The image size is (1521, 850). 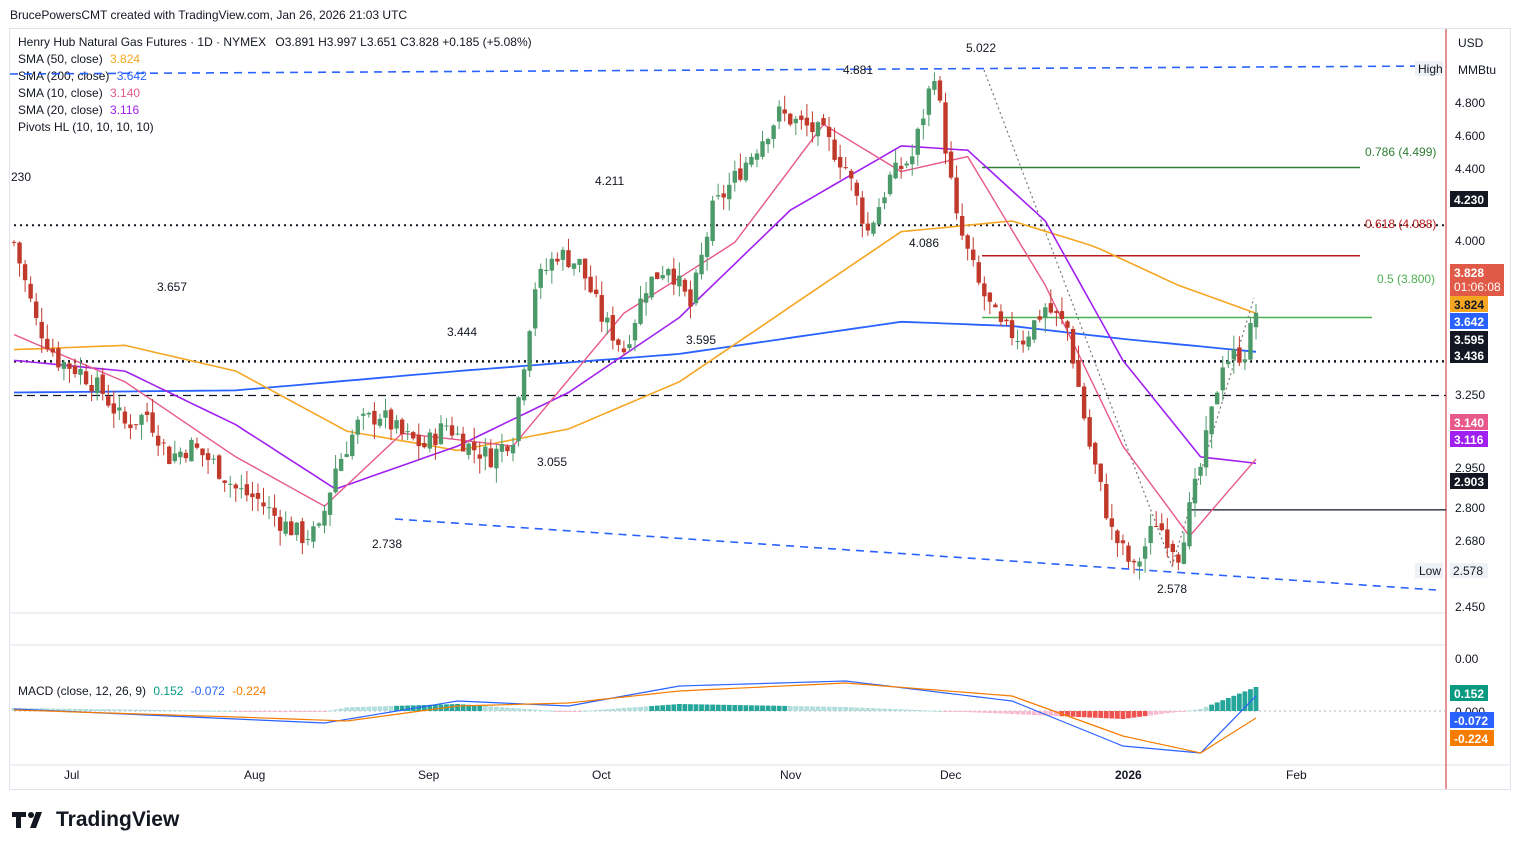 I want to click on legend-sma200-label: SMA (200, close), so click(x=64, y=76).